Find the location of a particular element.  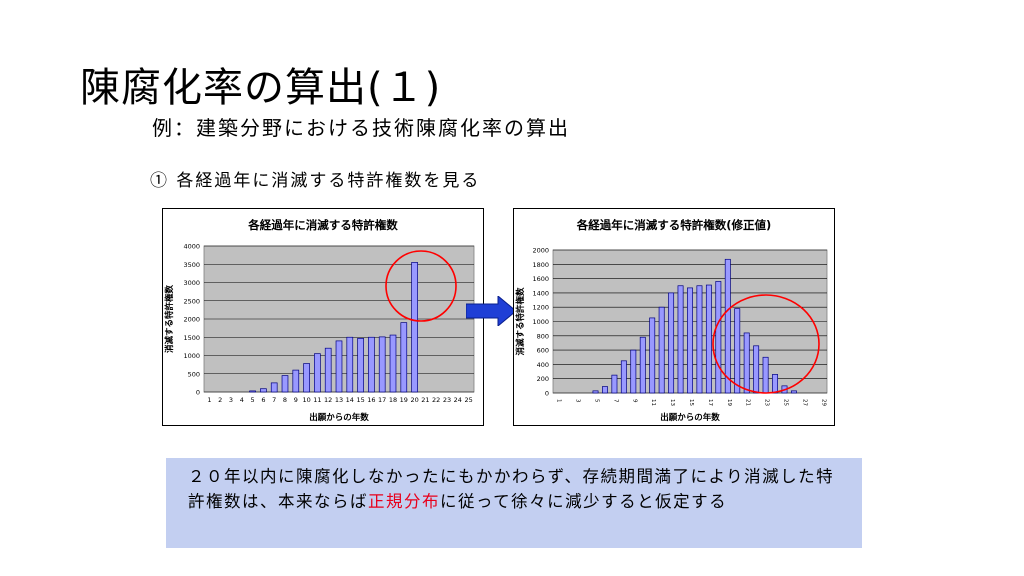

x-tick-label: 29 is located at coordinates (823, 402).